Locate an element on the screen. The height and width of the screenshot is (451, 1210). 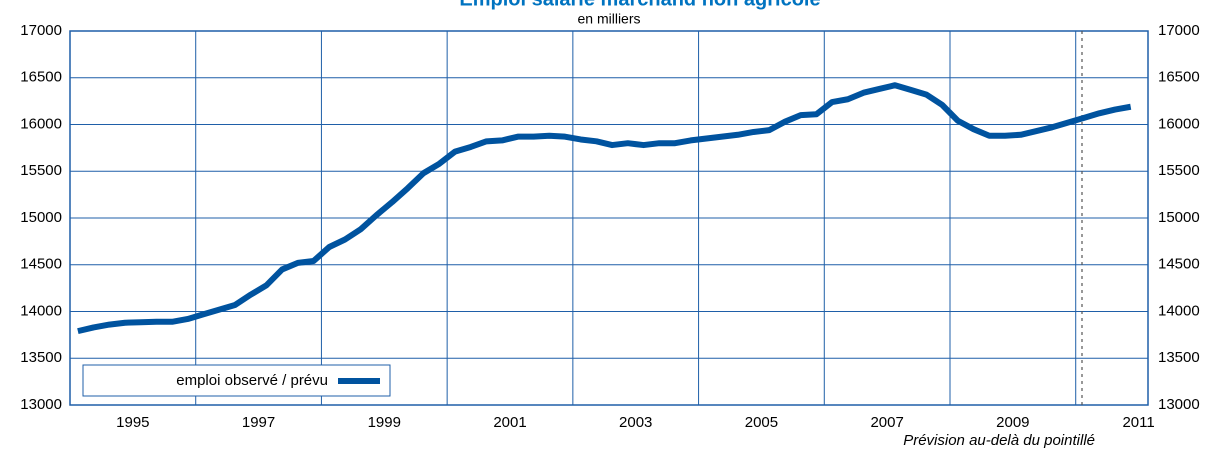
x-tick-label: 2011 is located at coordinates (1138, 422).